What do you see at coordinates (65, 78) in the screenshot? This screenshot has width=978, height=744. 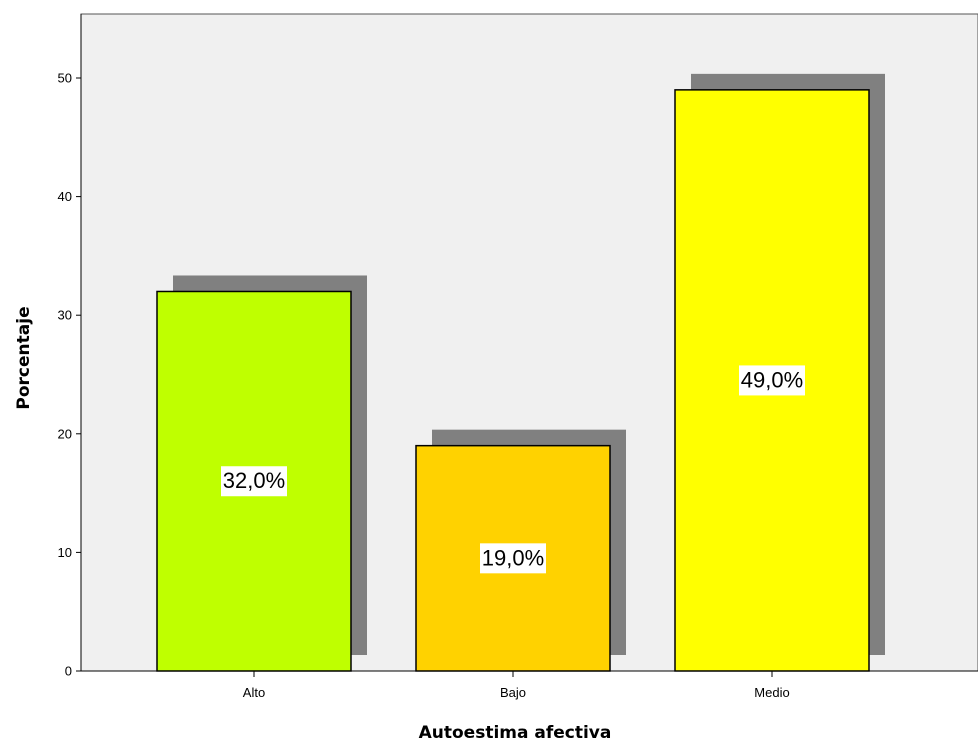 I see `y-tick-label: 50` at bounding box center [65, 78].